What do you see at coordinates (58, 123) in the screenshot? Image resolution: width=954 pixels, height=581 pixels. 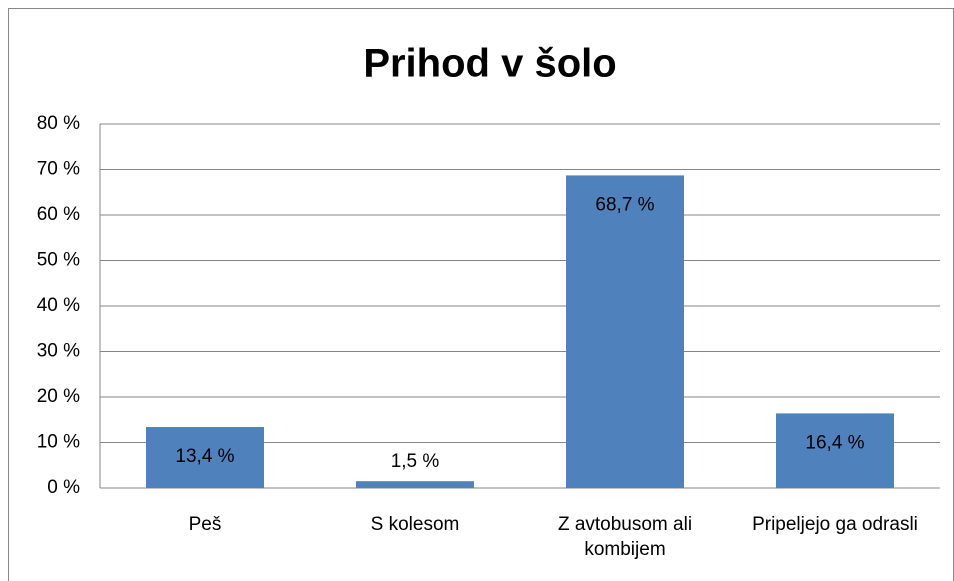 I see `y-tick-label: 80 %` at bounding box center [58, 123].